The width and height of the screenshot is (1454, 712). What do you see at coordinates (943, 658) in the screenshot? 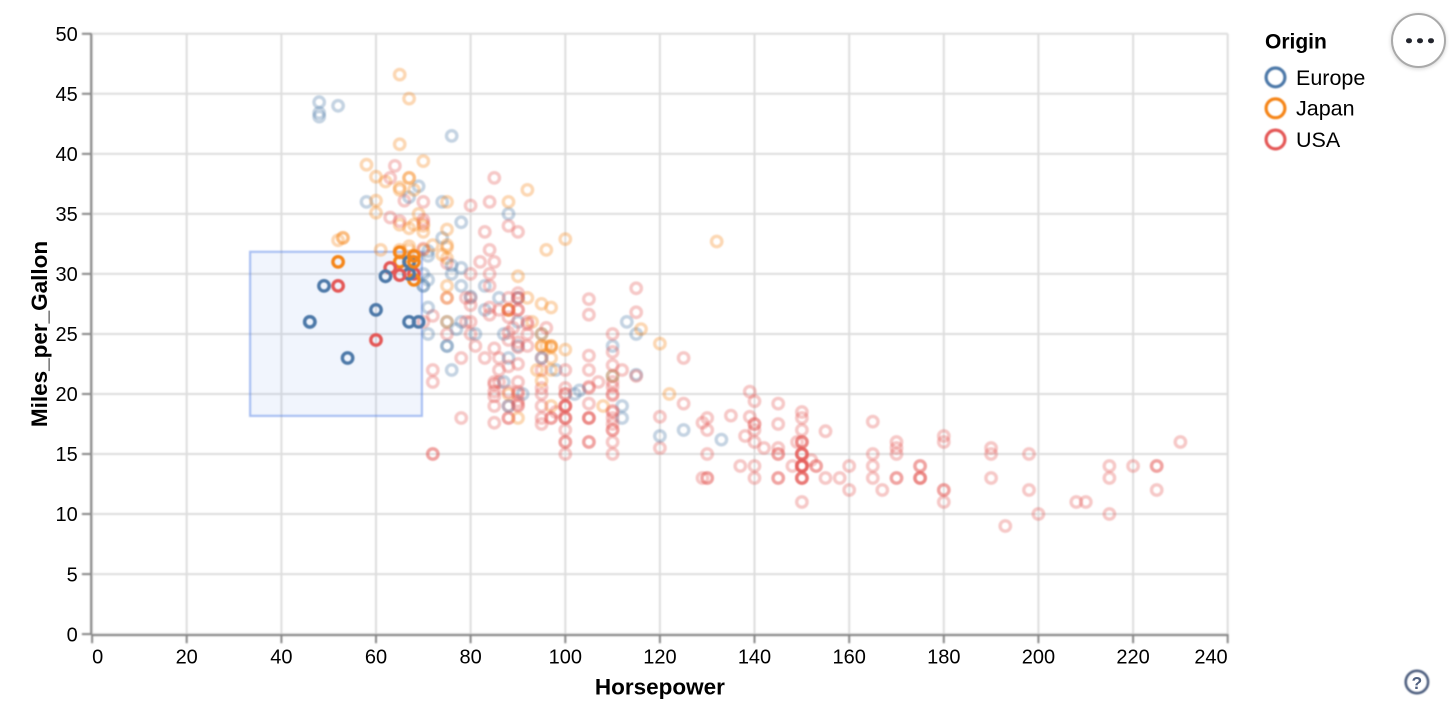
I see `svg-text: 180` at bounding box center [943, 658].